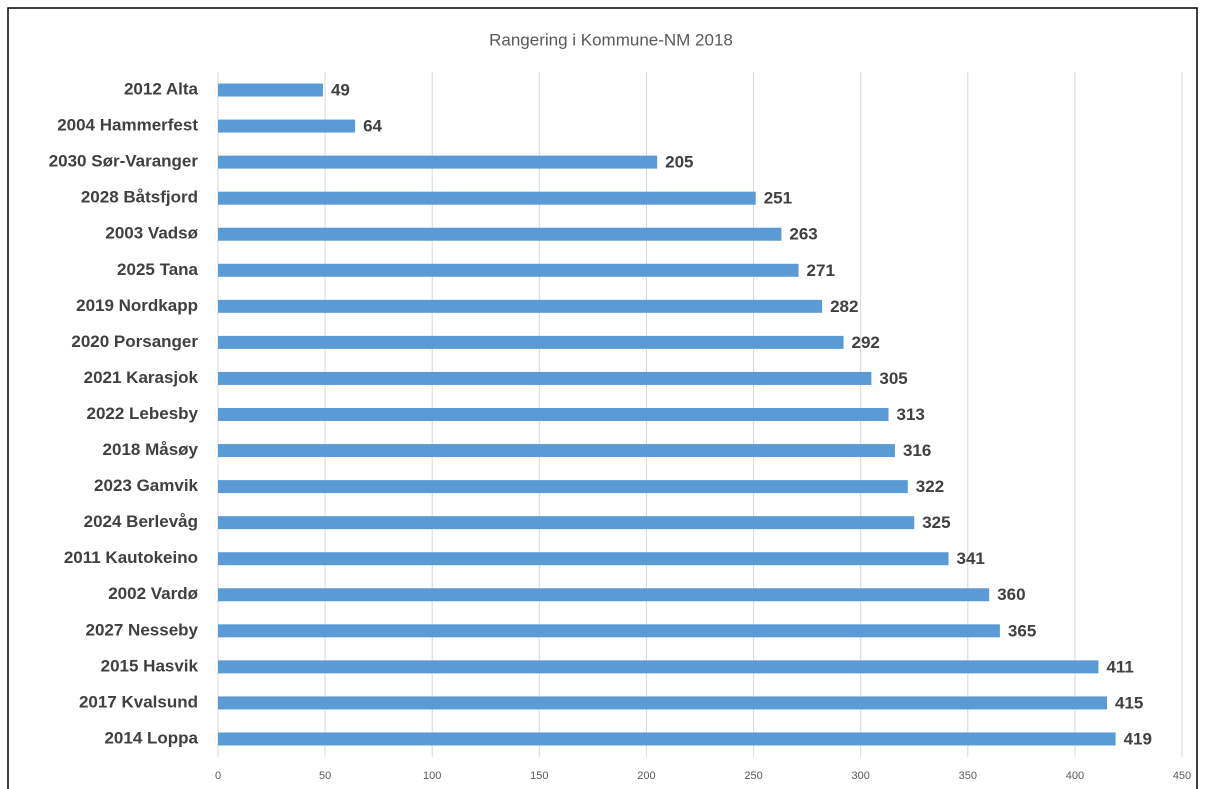 The height and width of the screenshot is (789, 1205). I want to click on y-tick-label: 2014 Loppa, so click(151, 737).